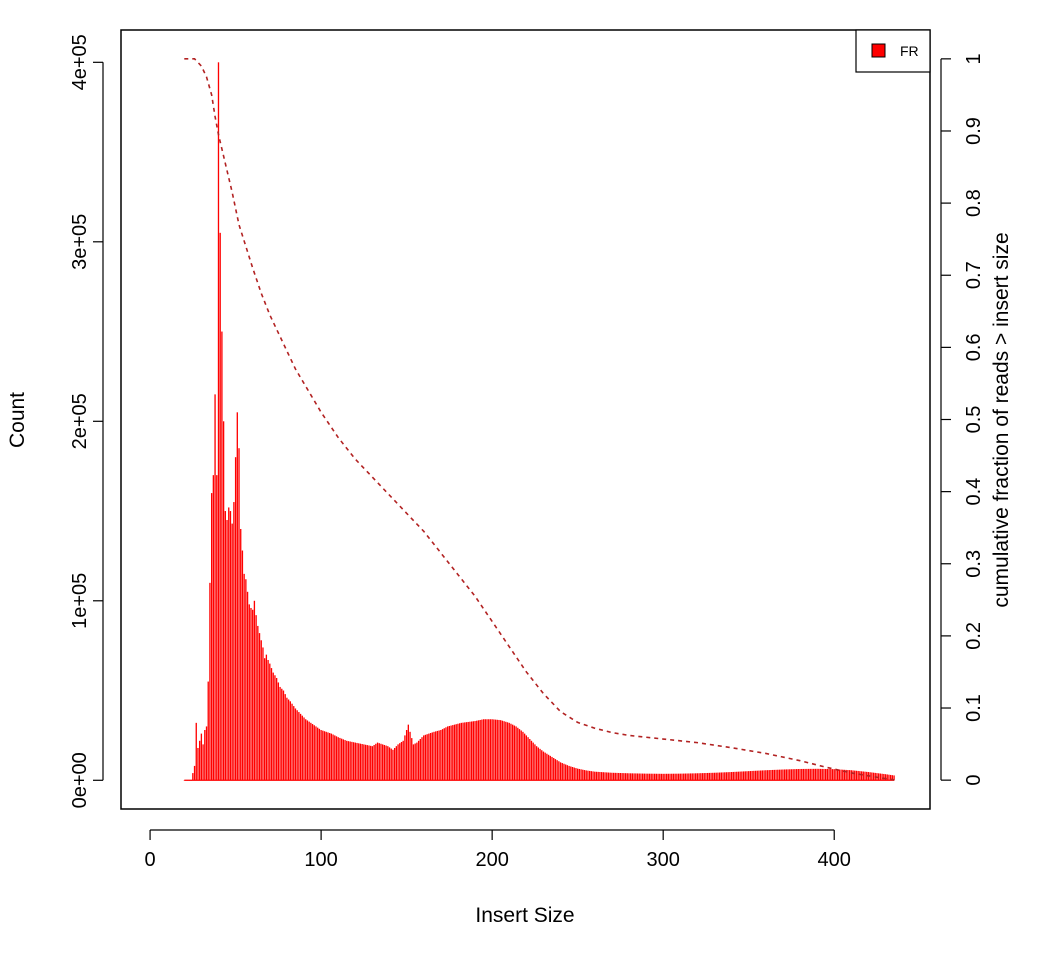 Image resolution: width=1050 pixels, height=960 pixels. I want to click on y2-tick-label: 0.2, so click(974, 636).